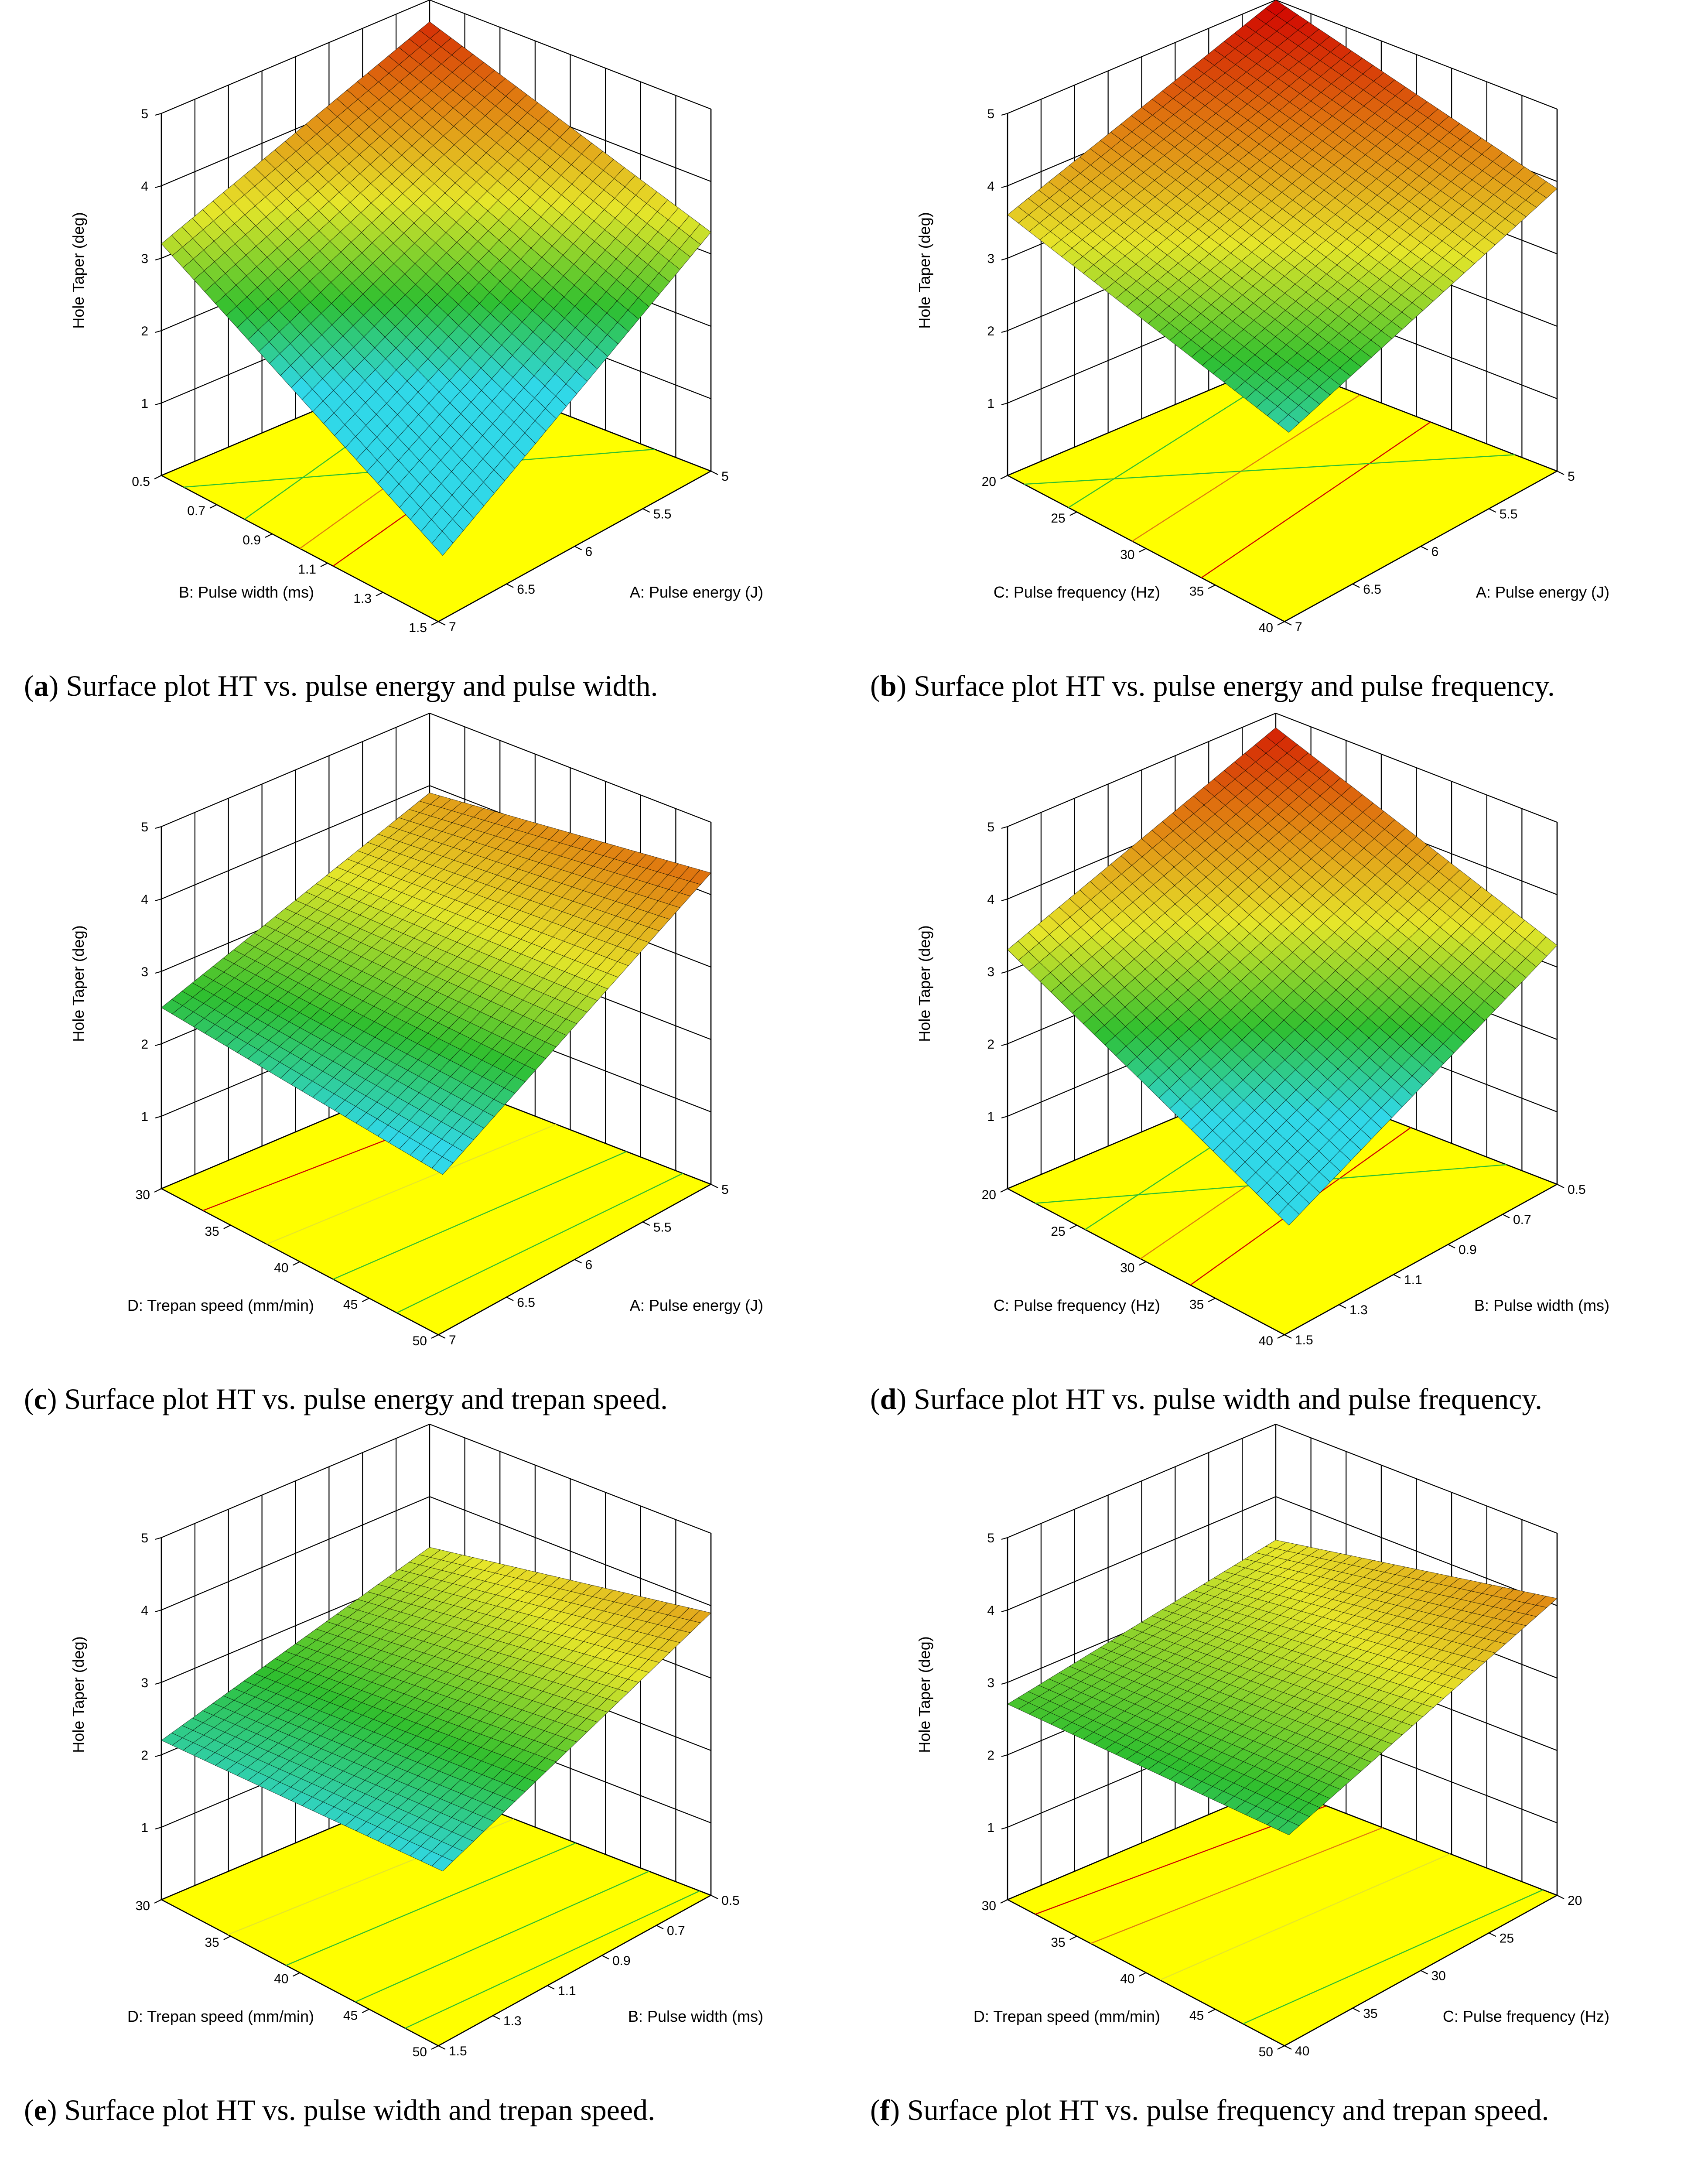 The height and width of the screenshot is (2157, 1708). What do you see at coordinates (622, 1961) in the screenshot?
I see `y-tick-label: 0.9` at bounding box center [622, 1961].